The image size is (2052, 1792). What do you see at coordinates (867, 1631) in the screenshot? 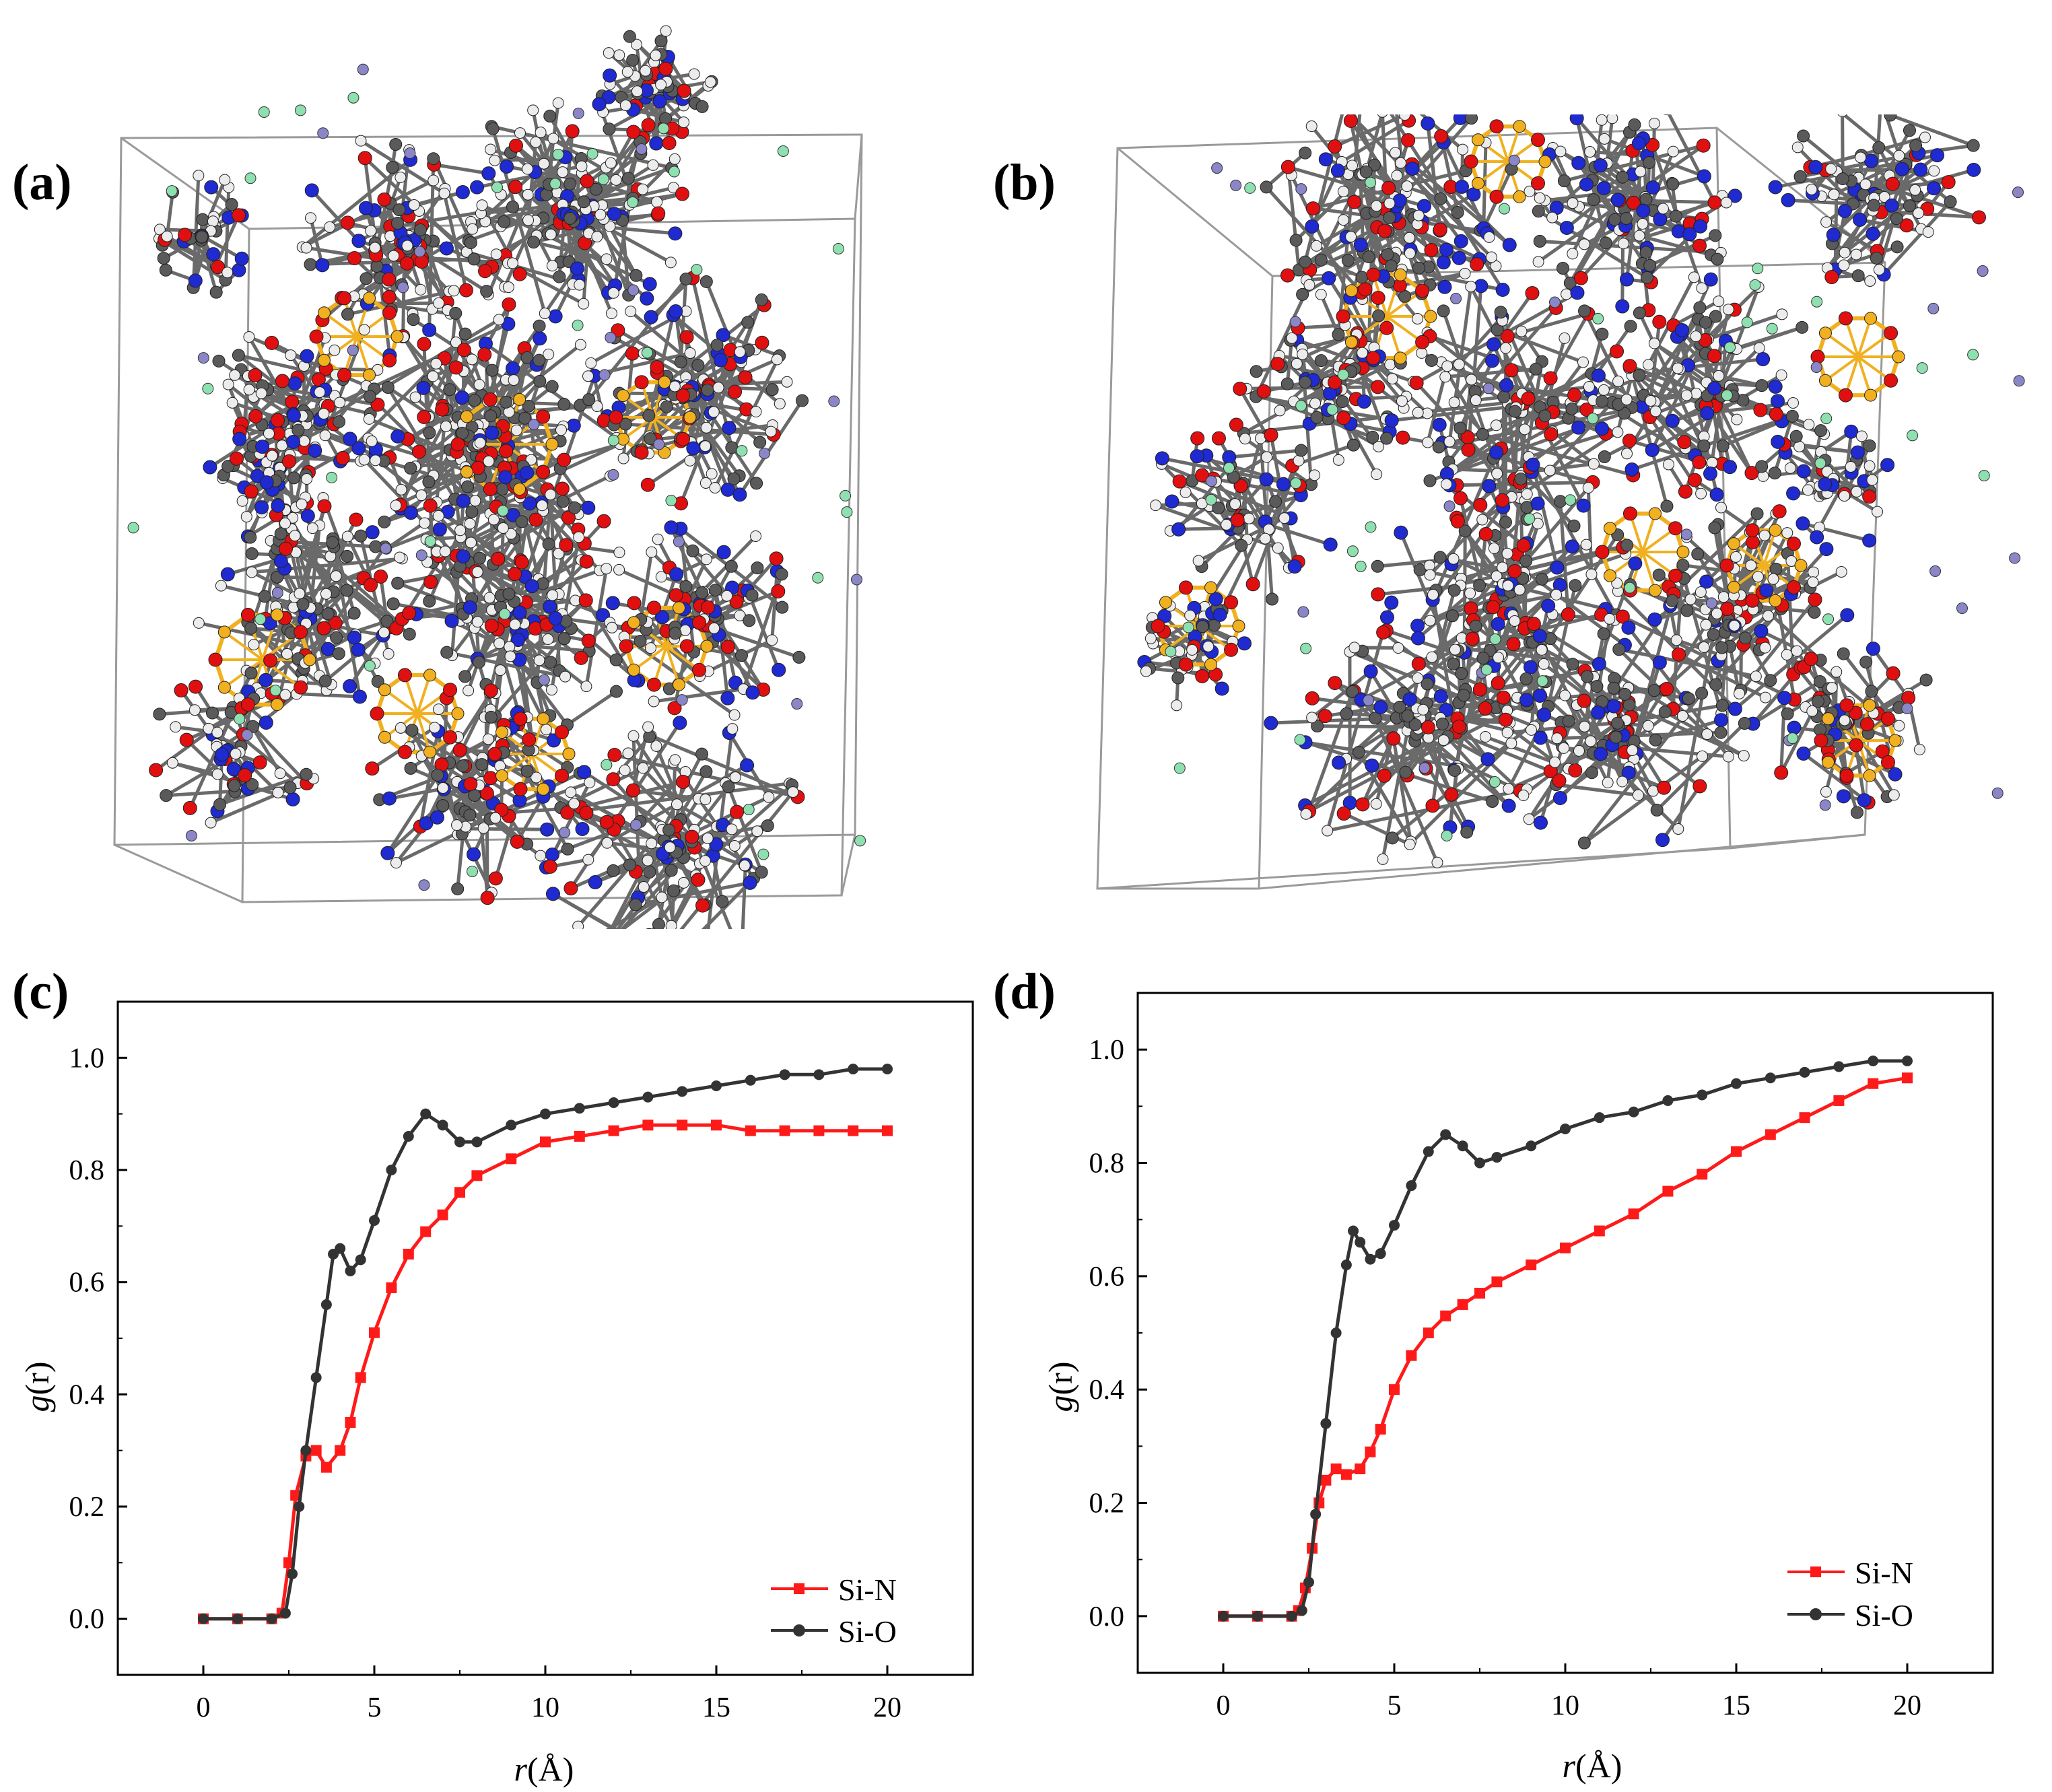
I see `legend-label-si-o-c: Si-O` at bounding box center [867, 1631].